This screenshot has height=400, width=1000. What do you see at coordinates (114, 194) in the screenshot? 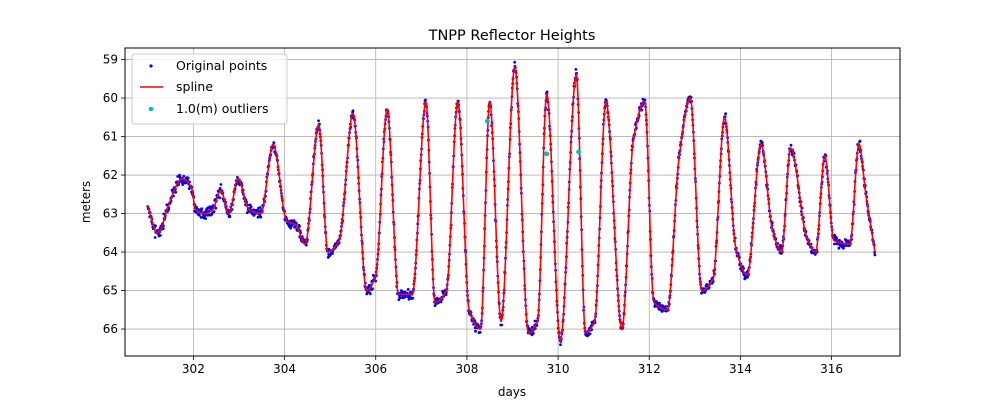
I see `y-axis-ticks: 59 60 61 62 63 64 65 66` at bounding box center [114, 194].